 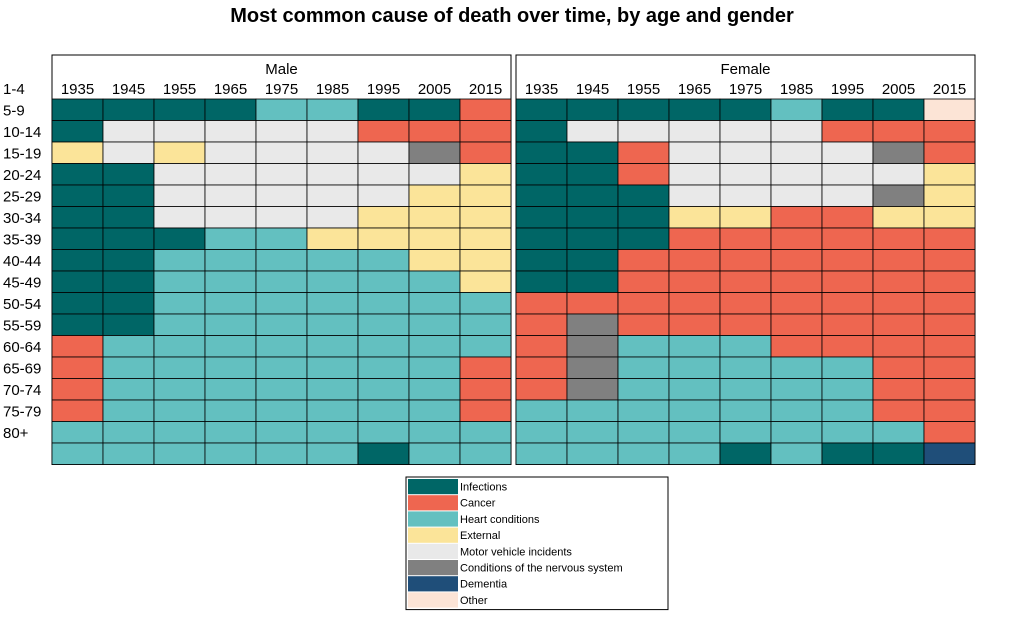 I want to click on legend-item: Infections, so click(x=458, y=487).